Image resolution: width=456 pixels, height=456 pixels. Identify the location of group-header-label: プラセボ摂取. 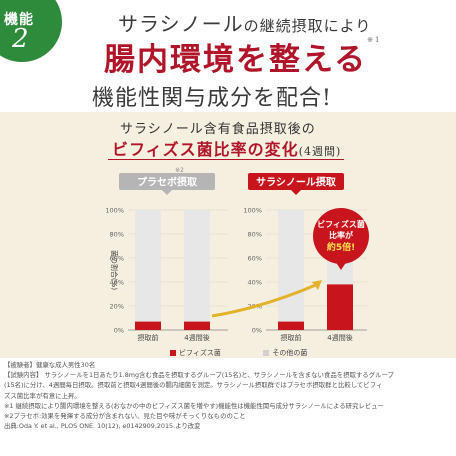
(167, 182).